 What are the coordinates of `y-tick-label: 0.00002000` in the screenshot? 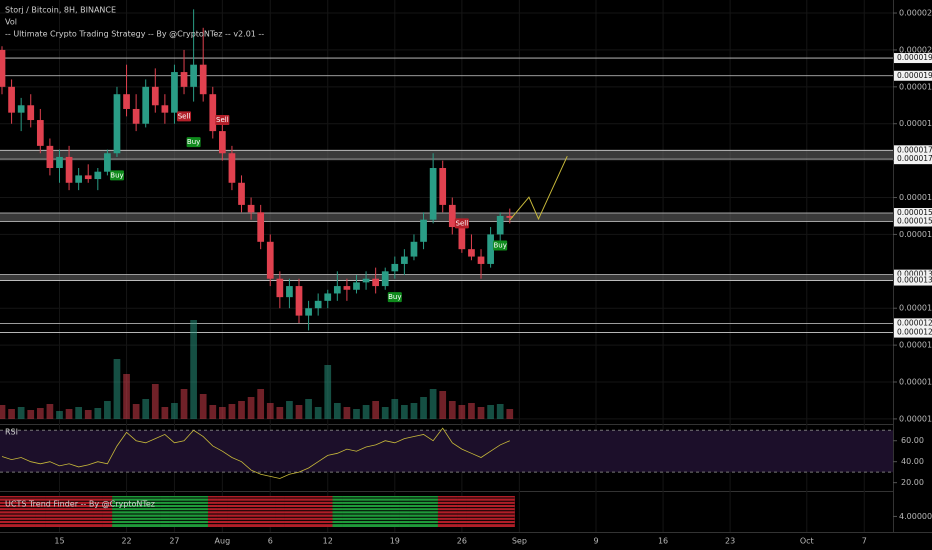 It's located at (915, 49).